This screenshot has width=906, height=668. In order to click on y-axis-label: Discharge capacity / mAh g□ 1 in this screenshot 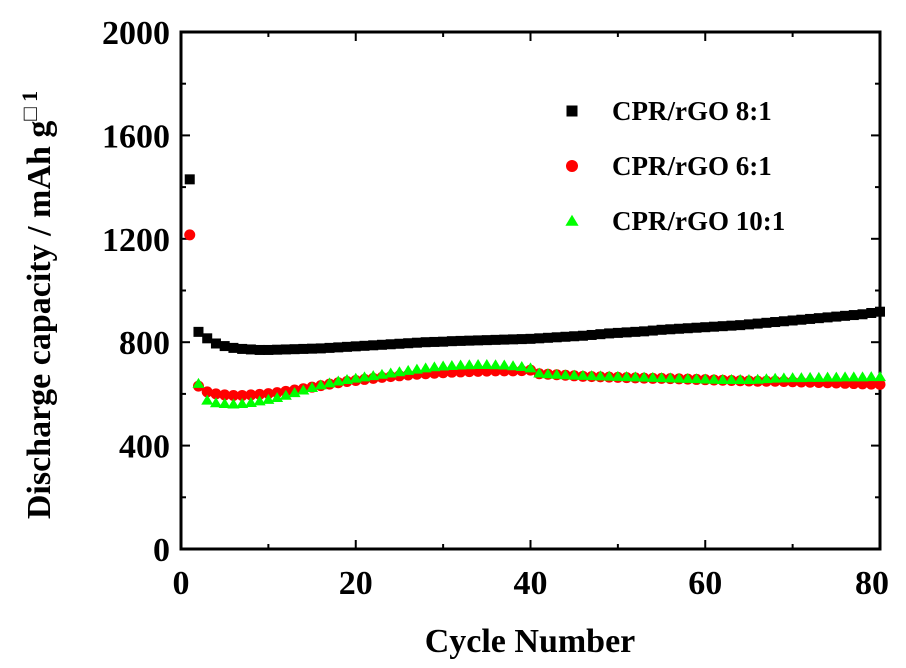, I will do `click(37, 305)`.